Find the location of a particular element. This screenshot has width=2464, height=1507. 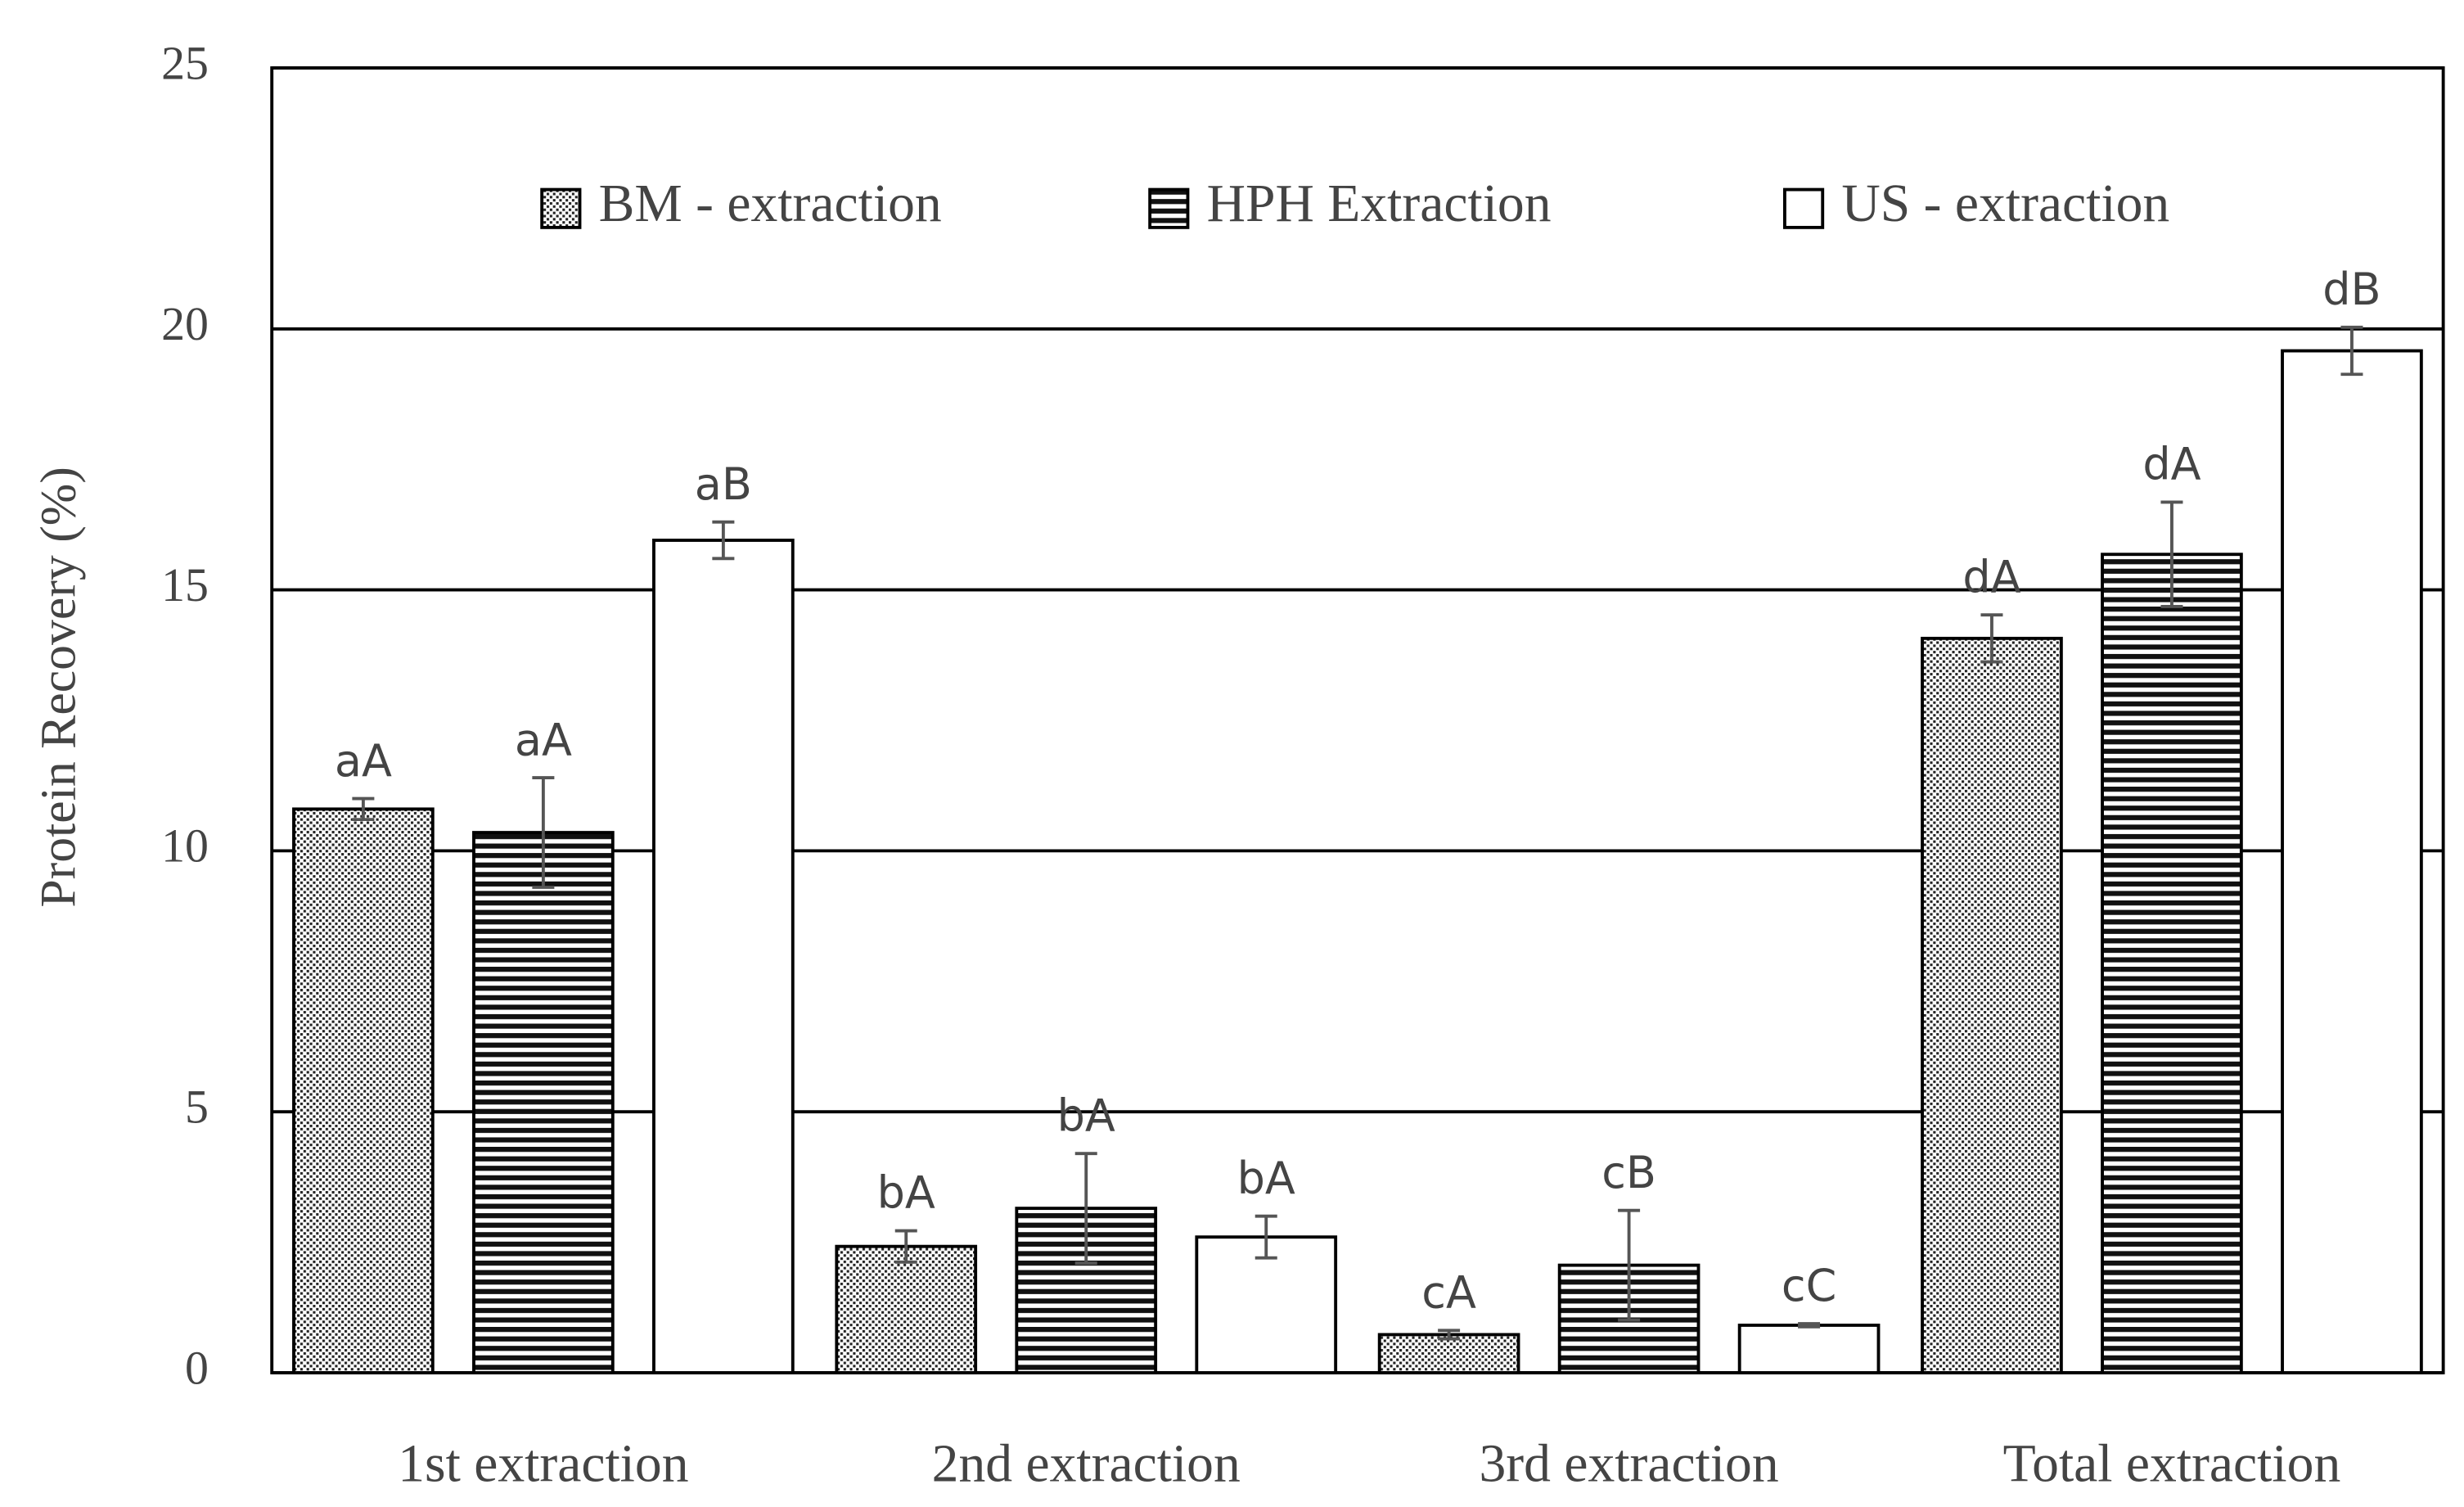

legend-label: HPH Extraction is located at coordinates (1379, 203).